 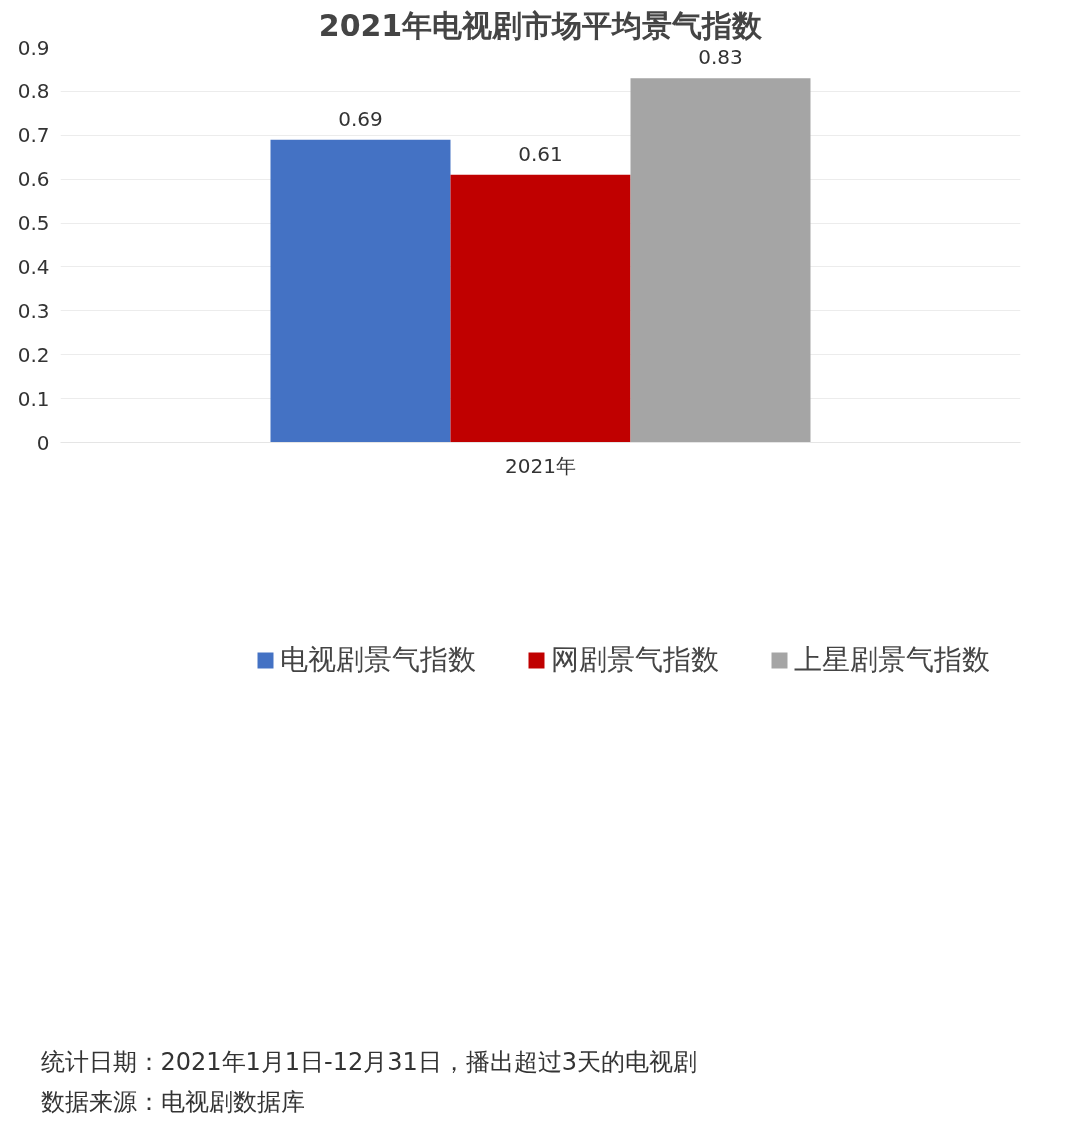 I want to click on y-tick-label: 0.7, so click(x=33, y=135).